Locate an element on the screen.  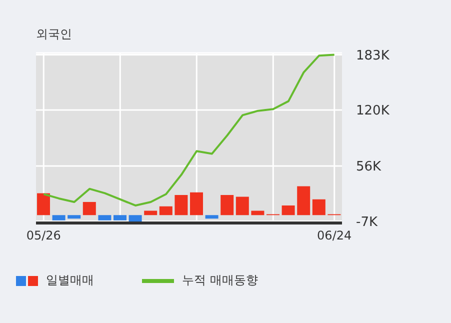
legend-label: 누적 매매동향 is located at coordinates (220, 280).